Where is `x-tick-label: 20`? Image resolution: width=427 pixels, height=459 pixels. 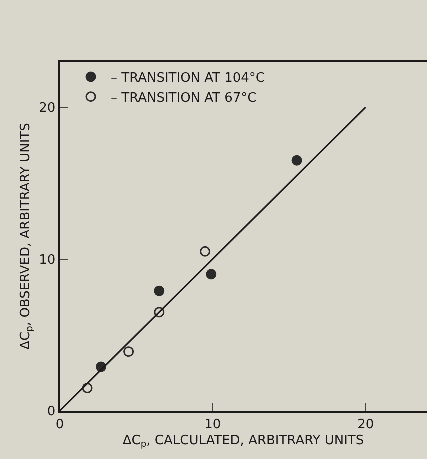 x-tick-label: 20 is located at coordinates (366, 424).